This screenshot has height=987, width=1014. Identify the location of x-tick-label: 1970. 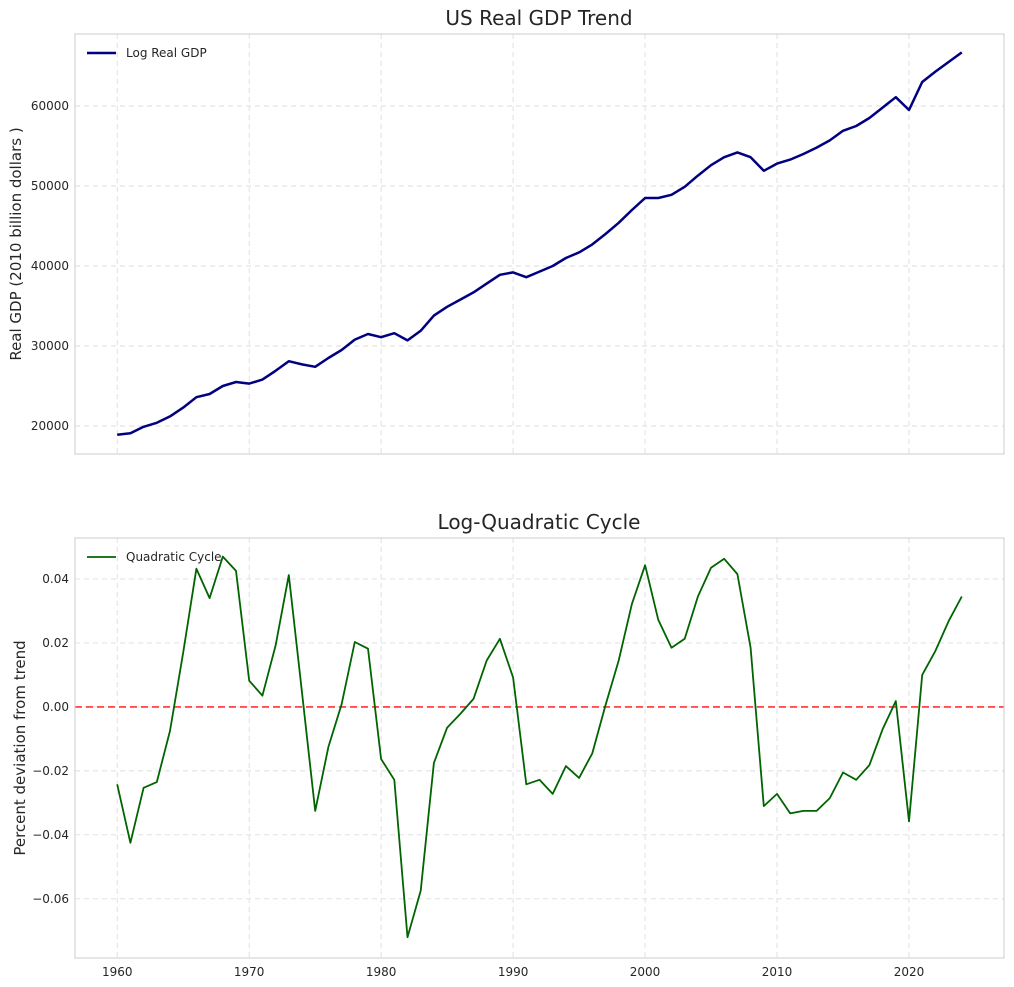
(249, 972).